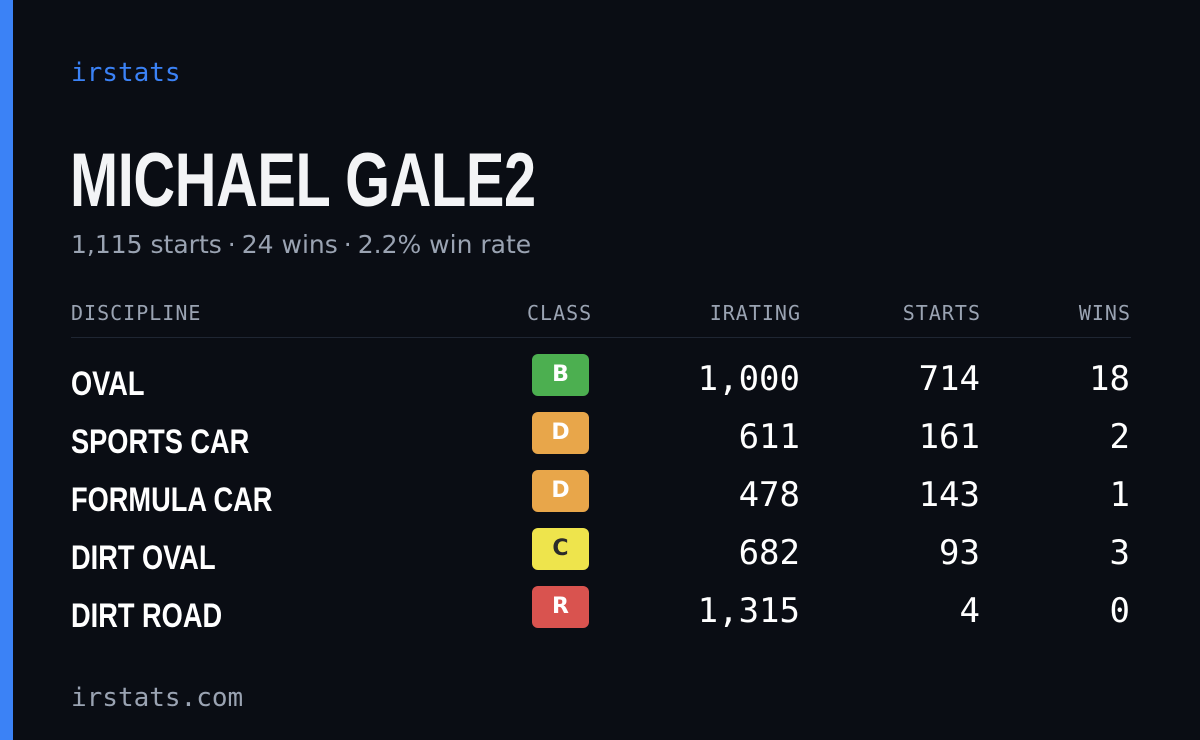  Describe the element at coordinates (601, 437) in the screenshot. I see `table-row: SPORTS CAR D 611 161 2` at that location.